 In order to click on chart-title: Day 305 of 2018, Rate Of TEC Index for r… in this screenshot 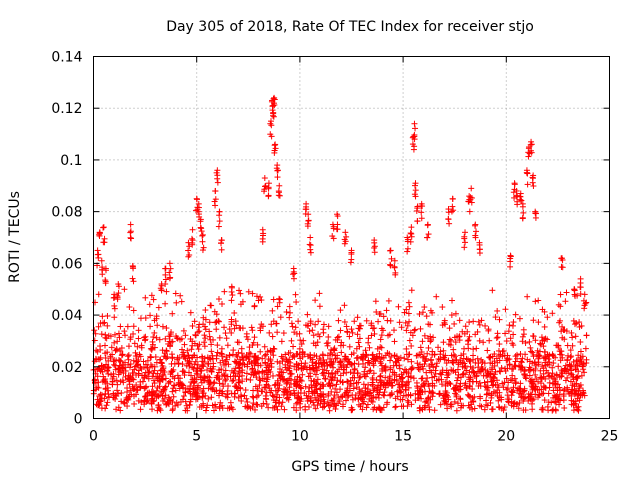, I will do `click(350, 27)`.